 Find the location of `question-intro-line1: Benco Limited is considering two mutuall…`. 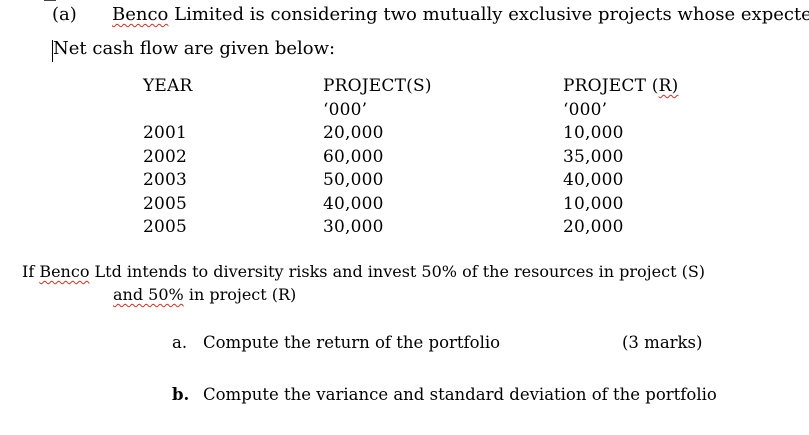

question-intro-line1: Benco Limited is considering two mutuall… is located at coordinates (460, 14).